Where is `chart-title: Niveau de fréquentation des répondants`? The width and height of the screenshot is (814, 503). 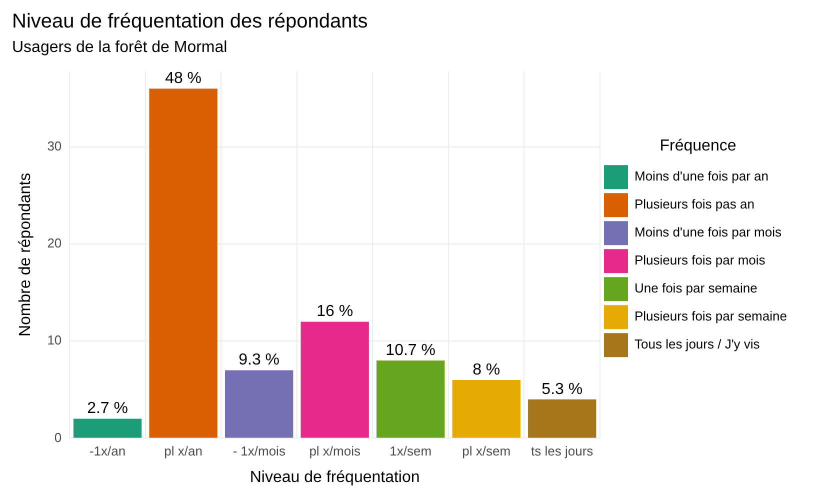
chart-title: Niveau de fréquentation des répondants is located at coordinates (190, 21).